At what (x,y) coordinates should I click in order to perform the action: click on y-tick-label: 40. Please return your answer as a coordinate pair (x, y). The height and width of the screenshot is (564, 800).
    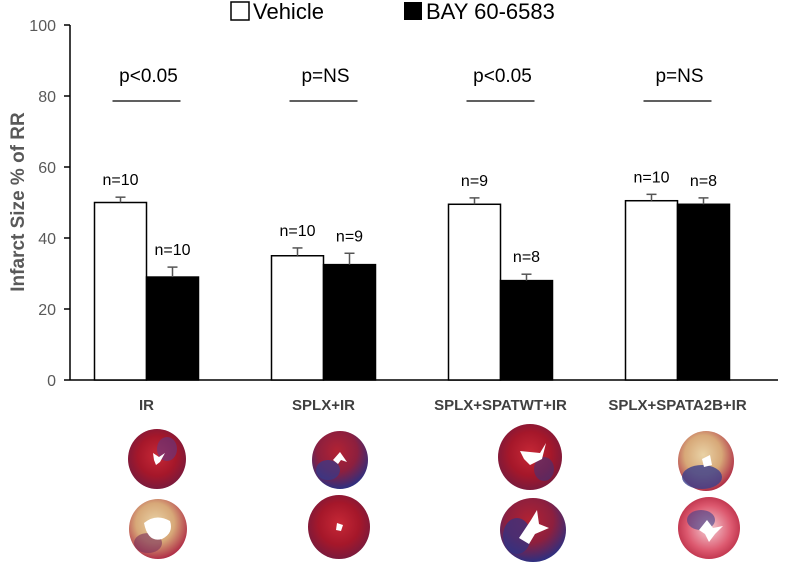
    Looking at the image, I should click on (47, 239).